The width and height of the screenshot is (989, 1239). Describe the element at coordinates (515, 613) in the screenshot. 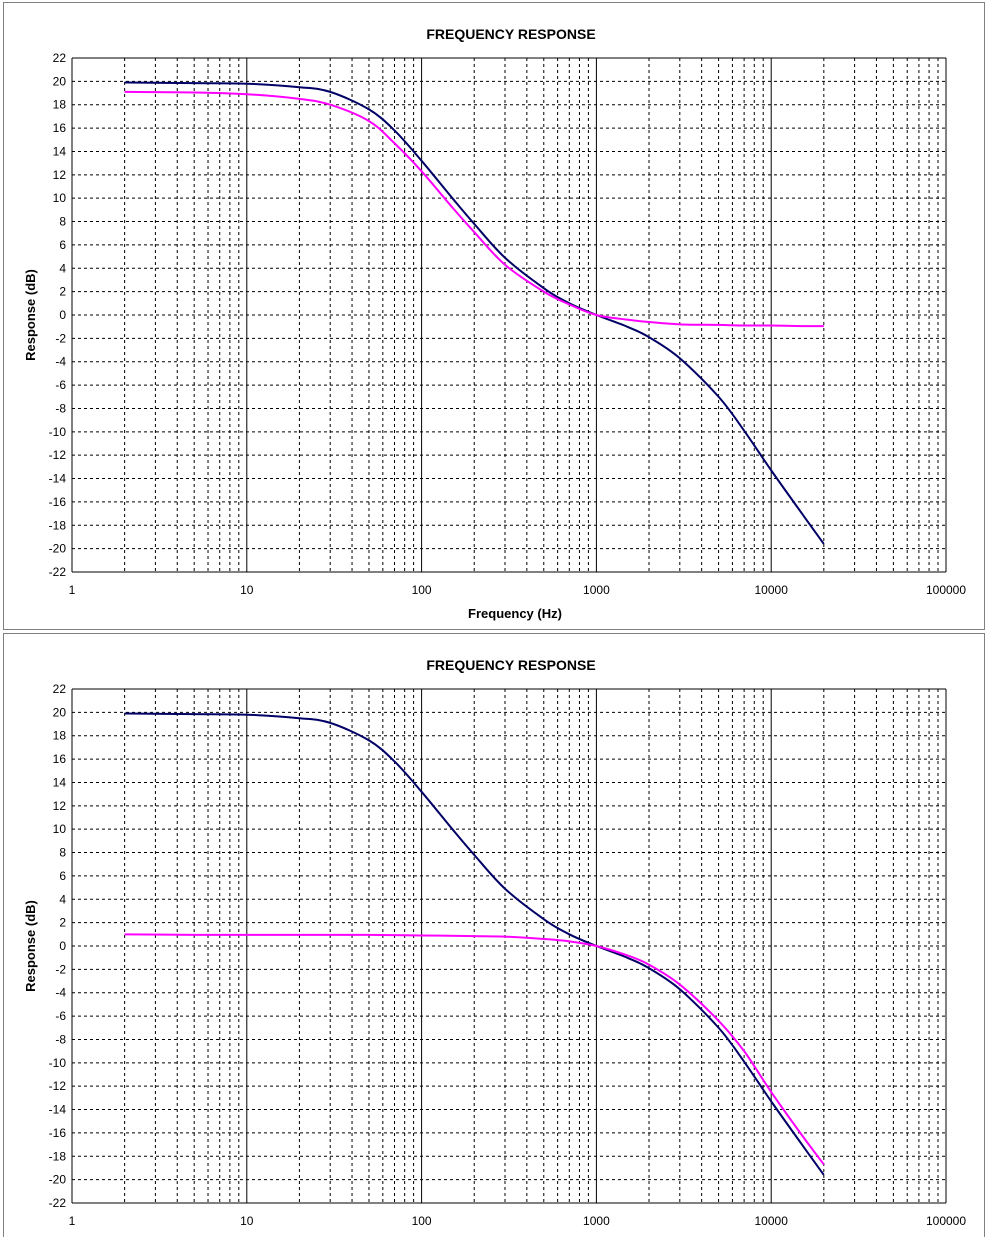

I see `x-axis-label: Frequency (Hz)` at that location.